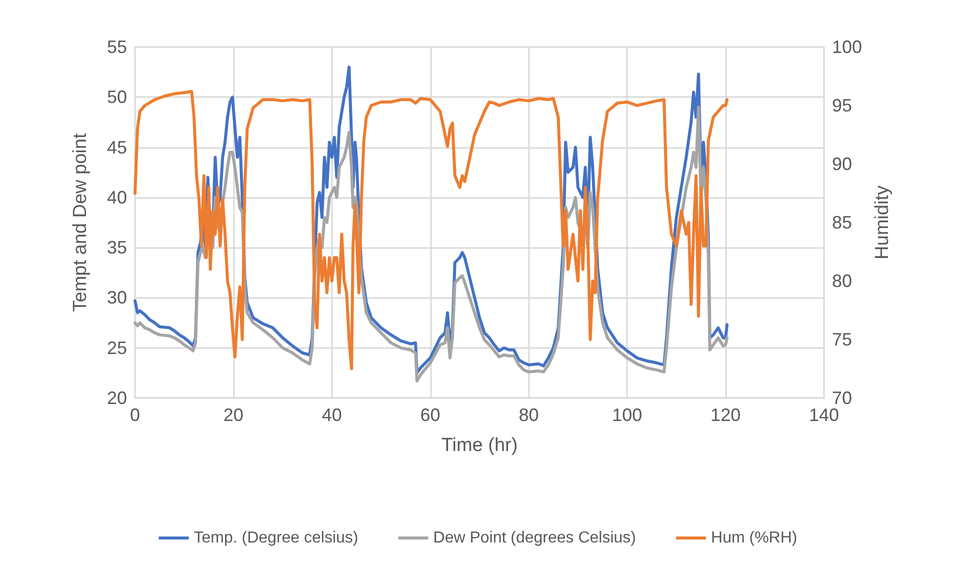 The image size is (957, 580). What do you see at coordinates (842, 398) in the screenshot?
I see `y2-tick-label: 70` at bounding box center [842, 398].